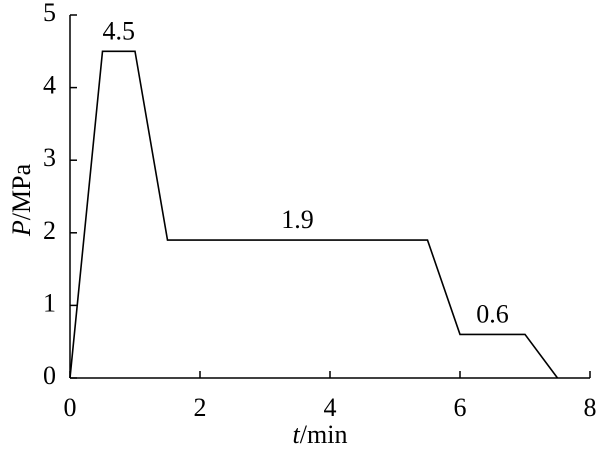 Image resolution: width=600 pixels, height=453 pixels. I want to click on x-tick-label: 6, so click(460, 407).